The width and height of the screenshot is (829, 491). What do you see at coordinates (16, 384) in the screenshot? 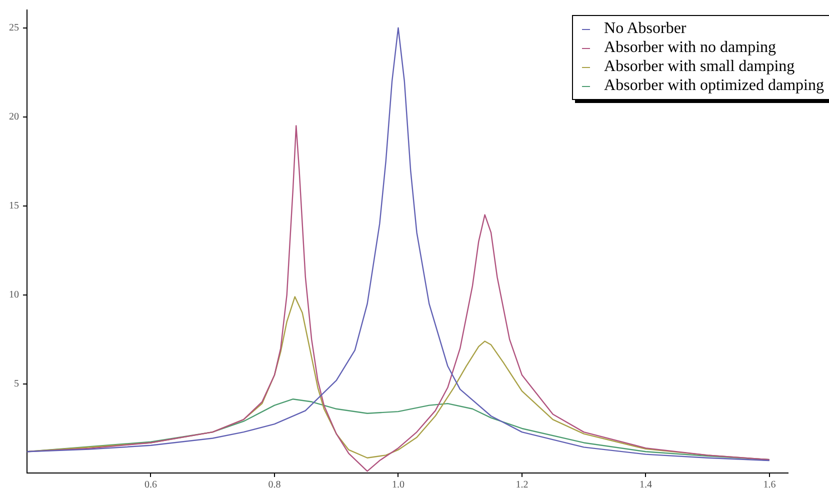
I see `y-tick-label: 5` at bounding box center [16, 384].